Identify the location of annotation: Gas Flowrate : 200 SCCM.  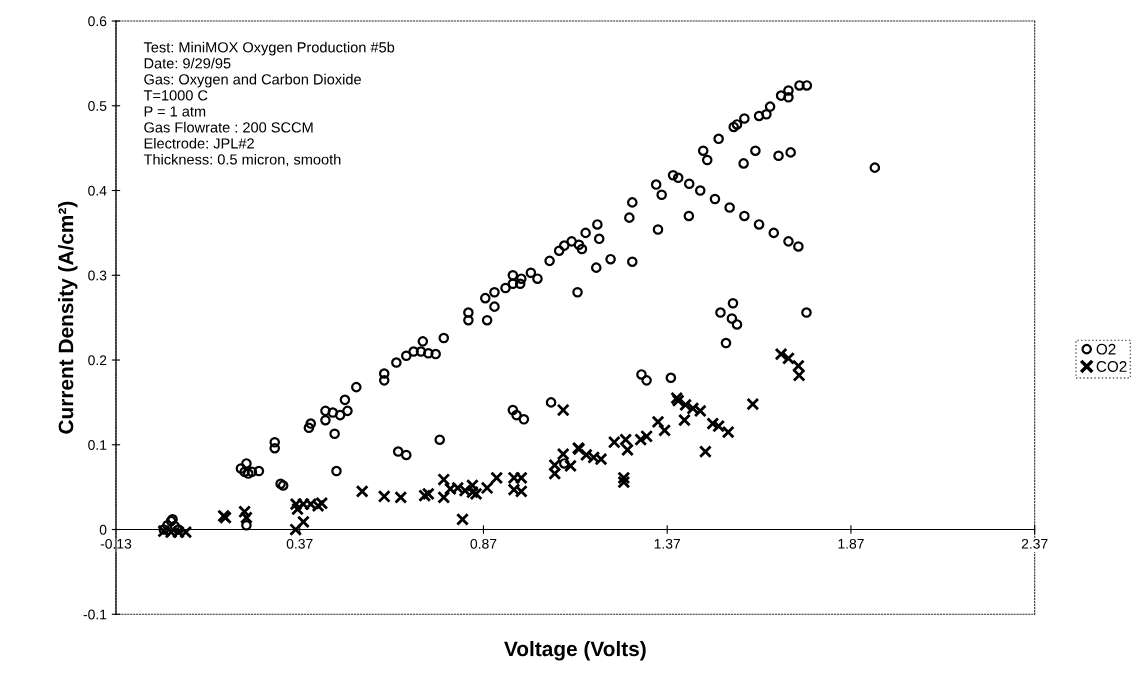
(228, 127).